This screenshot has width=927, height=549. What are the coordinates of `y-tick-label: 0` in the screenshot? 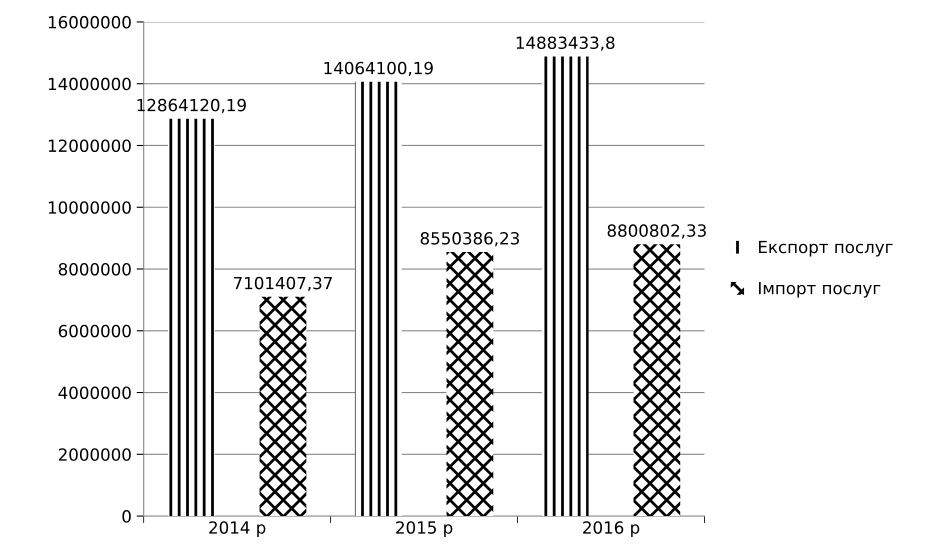 It's located at (126, 516).